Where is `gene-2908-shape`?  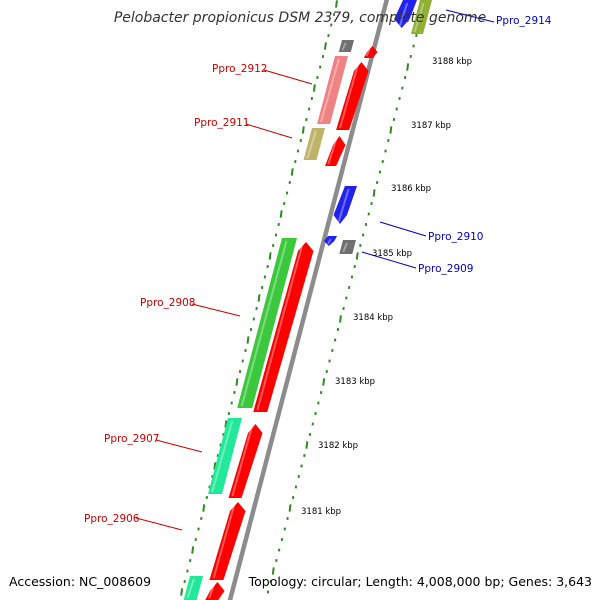 gene-2908-shape is located at coordinates (267, 323).